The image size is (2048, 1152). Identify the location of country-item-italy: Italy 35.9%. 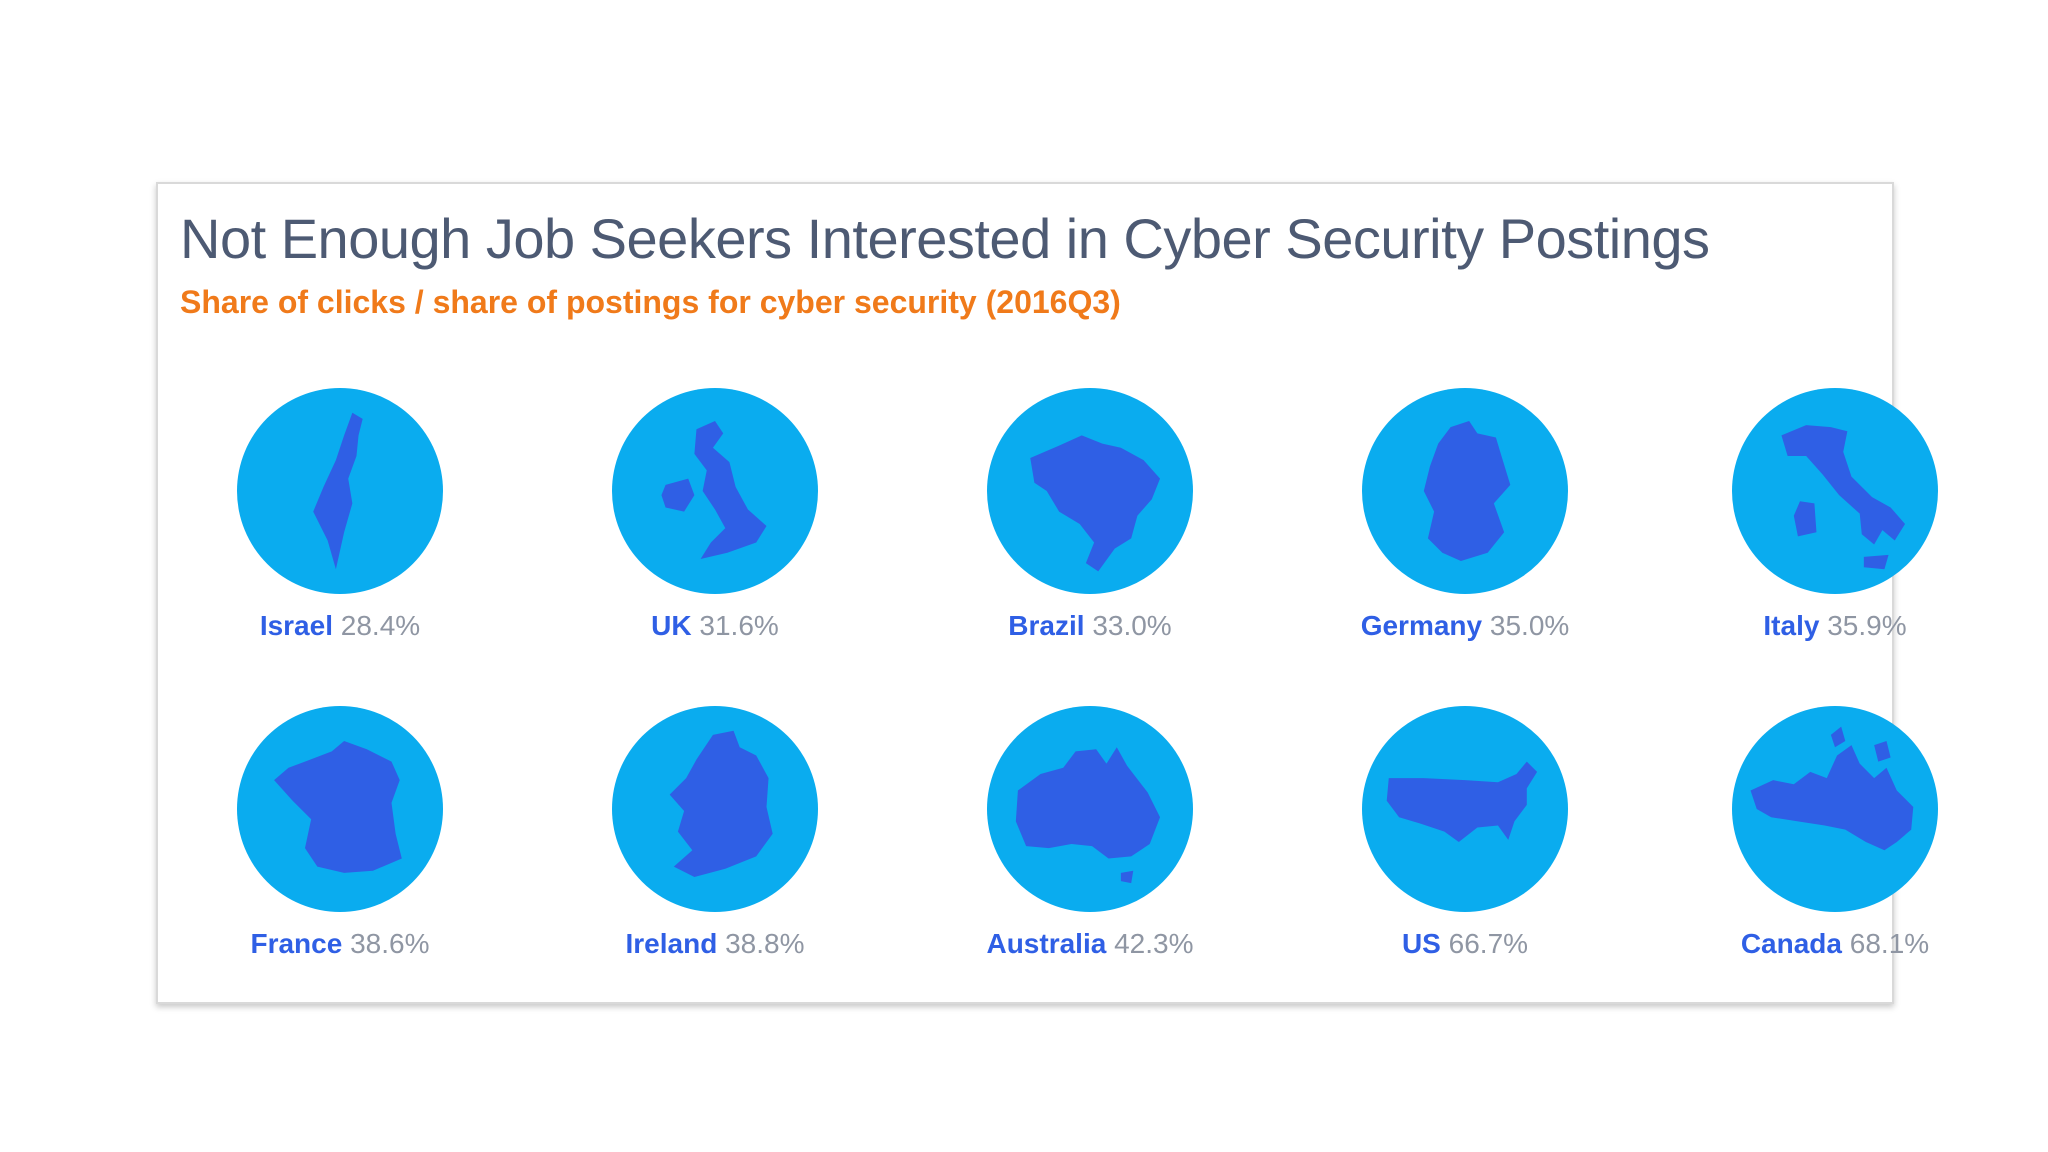
(1835, 538).